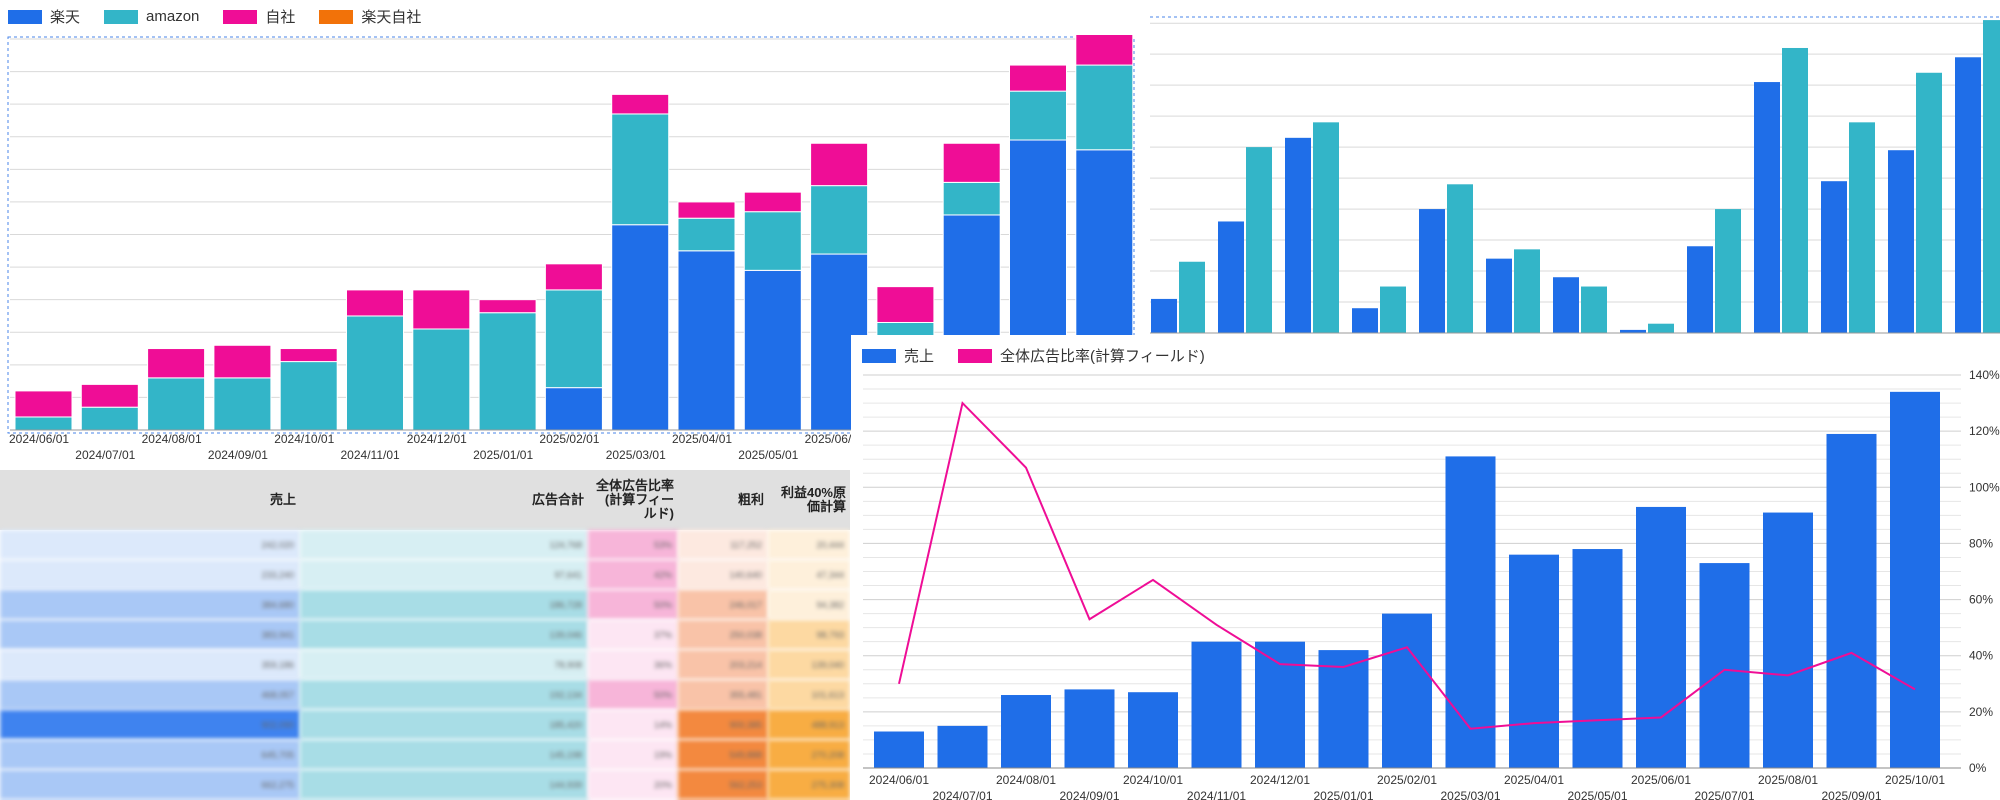 The image size is (2000, 800). What do you see at coordinates (425, 574) in the screenshot?
I see `table-row: 233,240 97,641 42% 140,640 47,344` at bounding box center [425, 574].